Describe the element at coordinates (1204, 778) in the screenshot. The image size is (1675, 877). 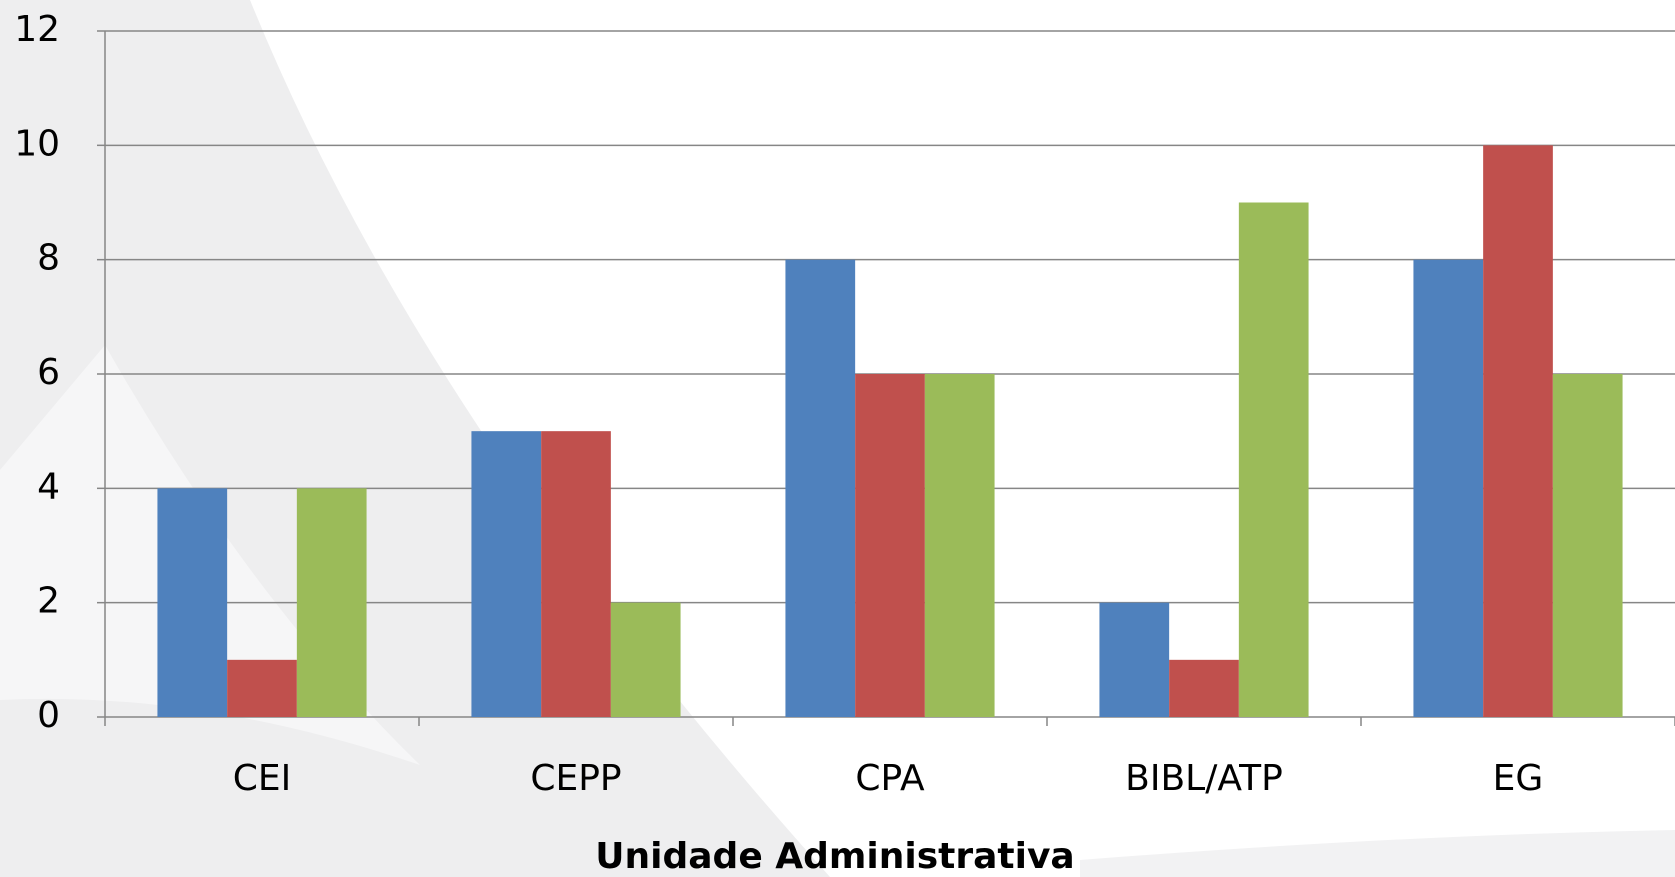
I see `x-tick-label: BIBL/ATP` at that location.